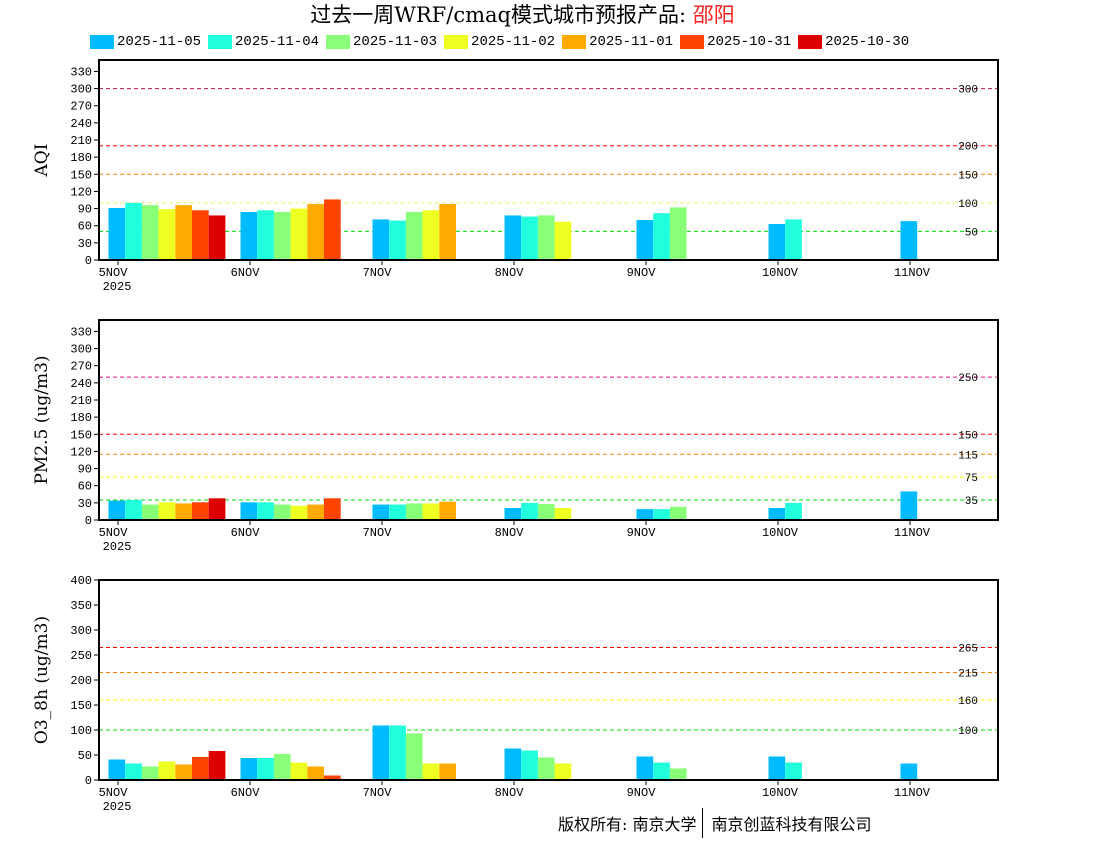  Describe the element at coordinates (81, 606) in the screenshot. I see `y-tick-label: 350` at that location.